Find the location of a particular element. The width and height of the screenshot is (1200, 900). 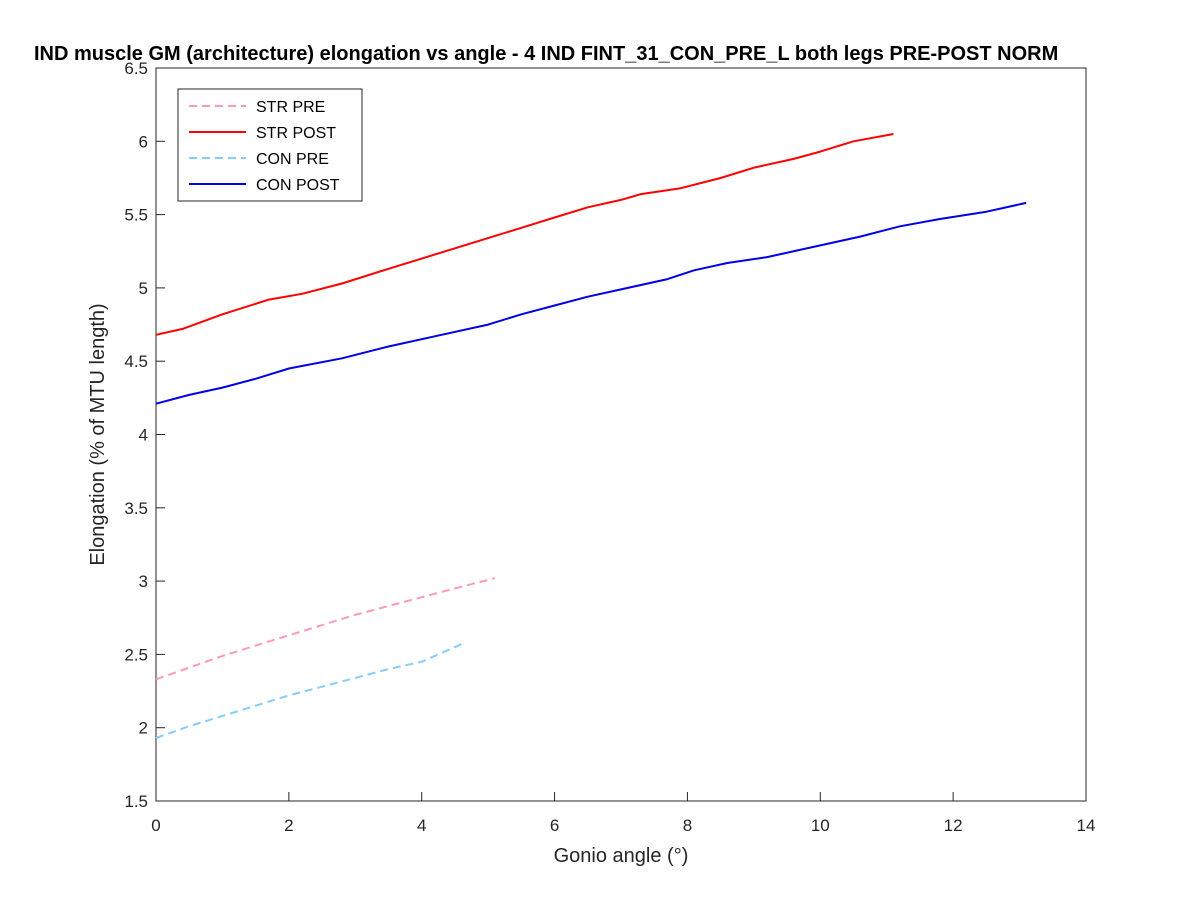

y-tick-label: 1.5 is located at coordinates (136, 801).